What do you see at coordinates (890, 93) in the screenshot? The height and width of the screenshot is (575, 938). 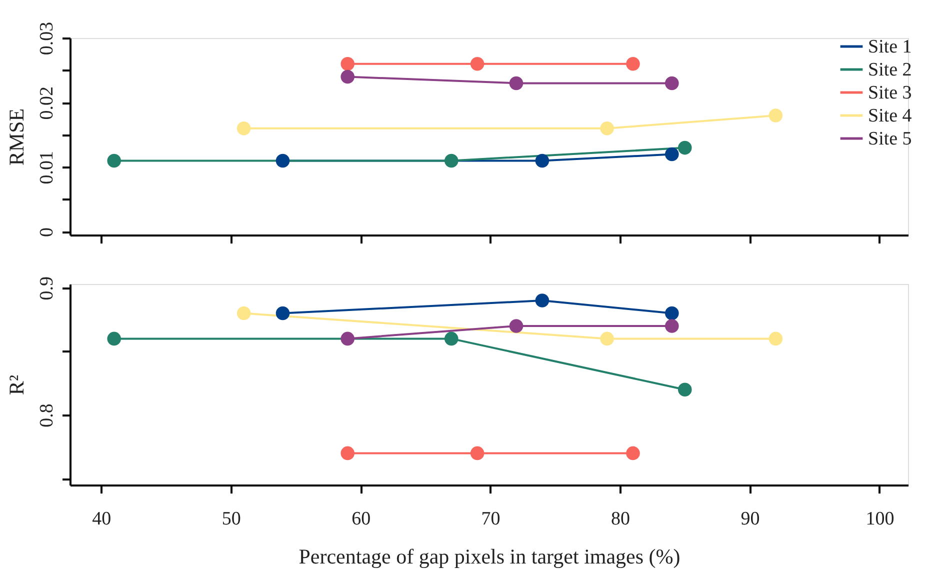 I see `legend-label: Site 3` at bounding box center [890, 93].